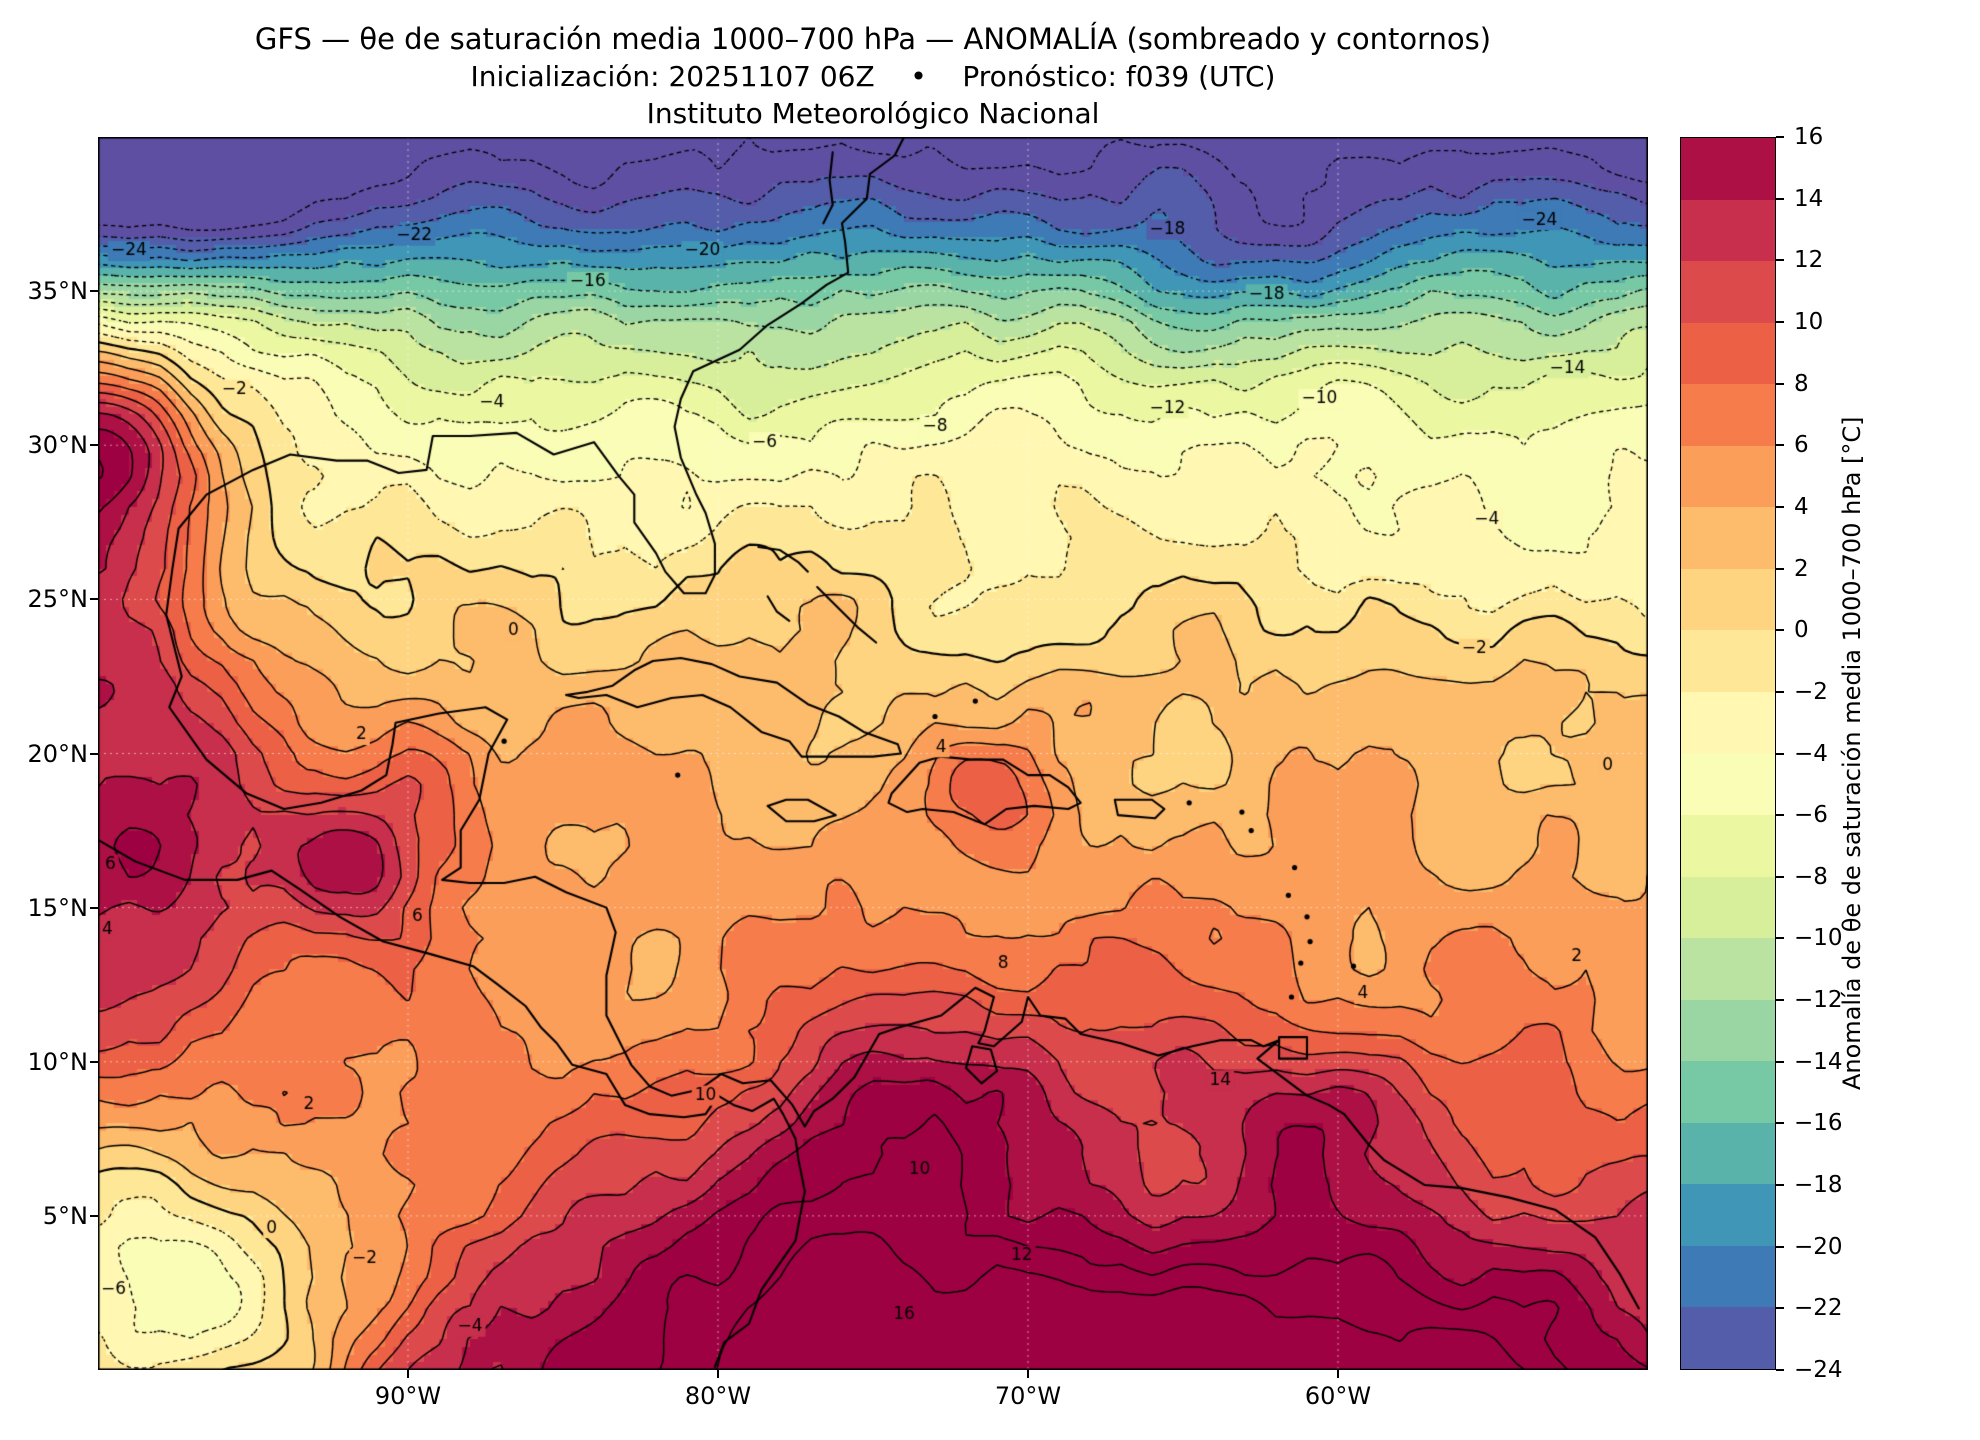  Describe the element at coordinates (1818, 1308) in the screenshot. I see `colorbar-tick-label: −22` at that location.